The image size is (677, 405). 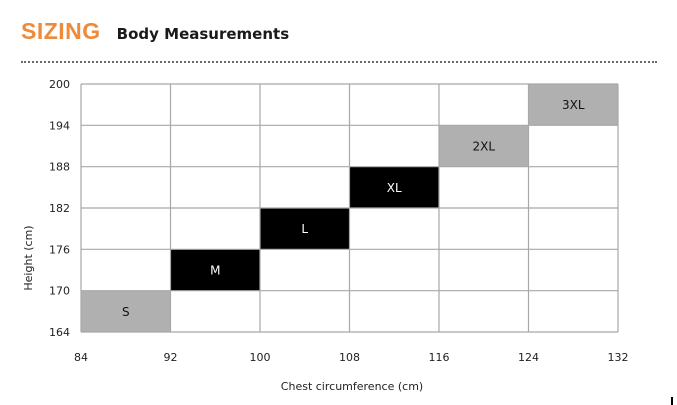 I want to click on size-label-2xl: 2XL, so click(x=483, y=147).